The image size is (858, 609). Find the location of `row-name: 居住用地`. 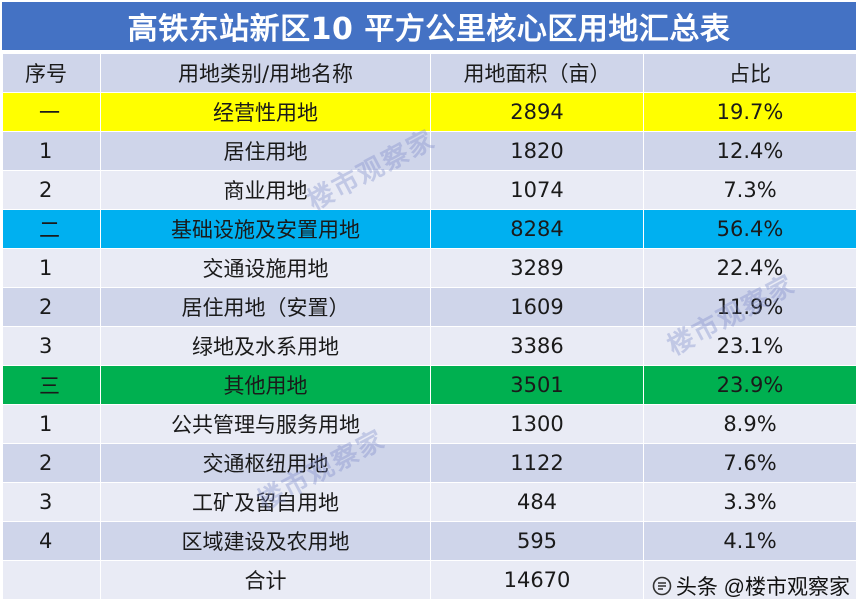

row-name: 居住用地 is located at coordinates (265, 151).